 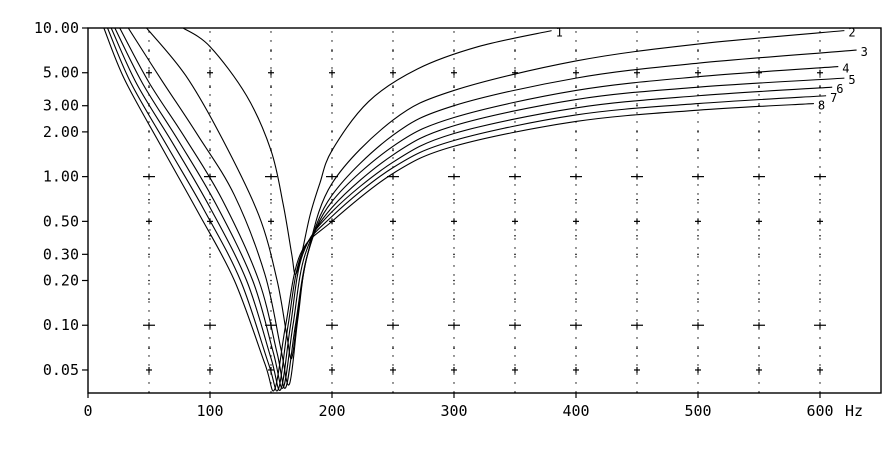 I want to click on y-tick-label: 5.00, so click(x=61, y=73).